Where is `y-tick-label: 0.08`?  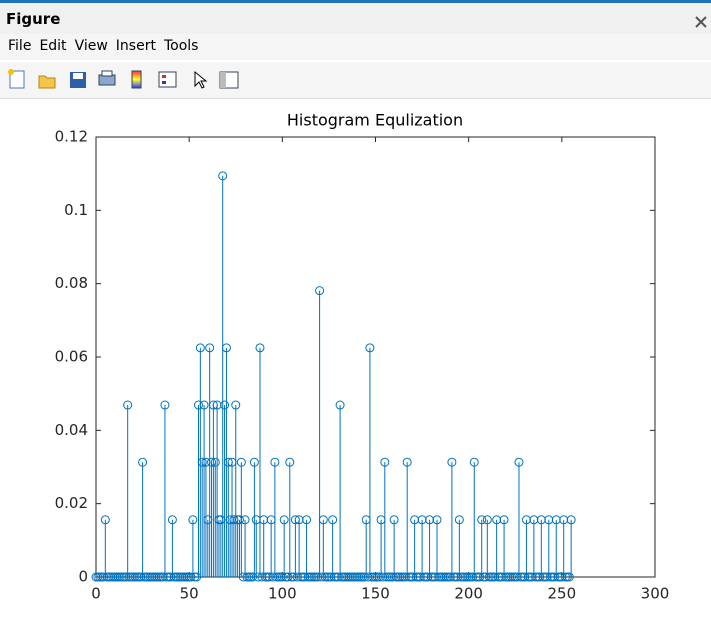
y-tick-label: 0.08 is located at coordinates (71, 283).